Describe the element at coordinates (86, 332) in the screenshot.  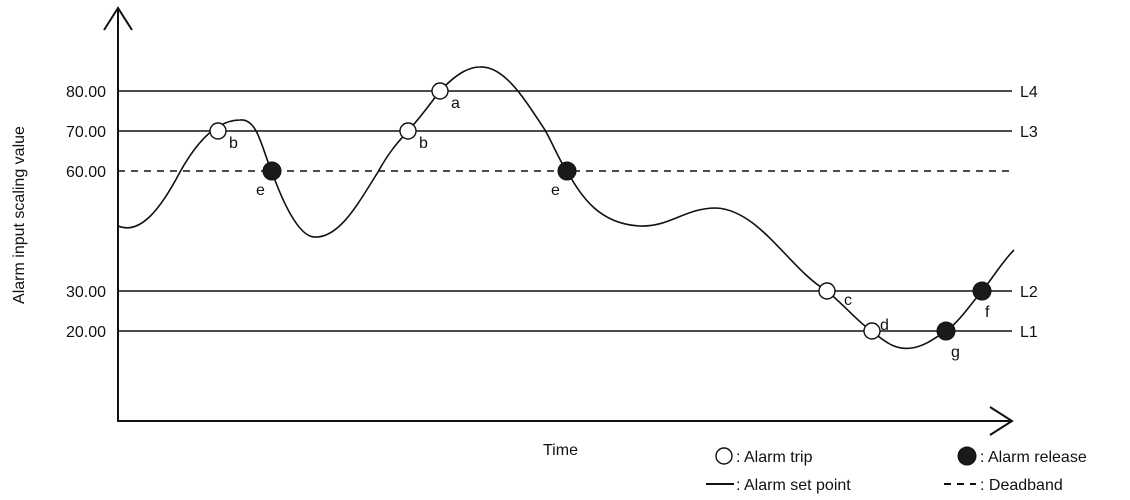
I see `y-tick-20: 20.00` at that location.